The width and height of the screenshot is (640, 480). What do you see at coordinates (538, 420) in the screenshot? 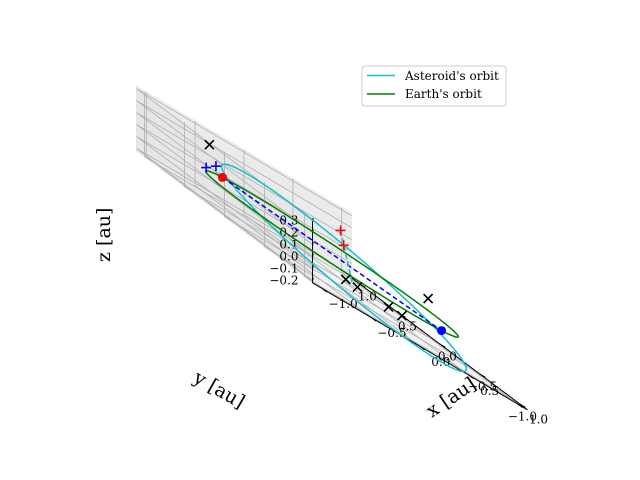
I see `x-tick-label: 1.0` at bounding box center [538, 420].